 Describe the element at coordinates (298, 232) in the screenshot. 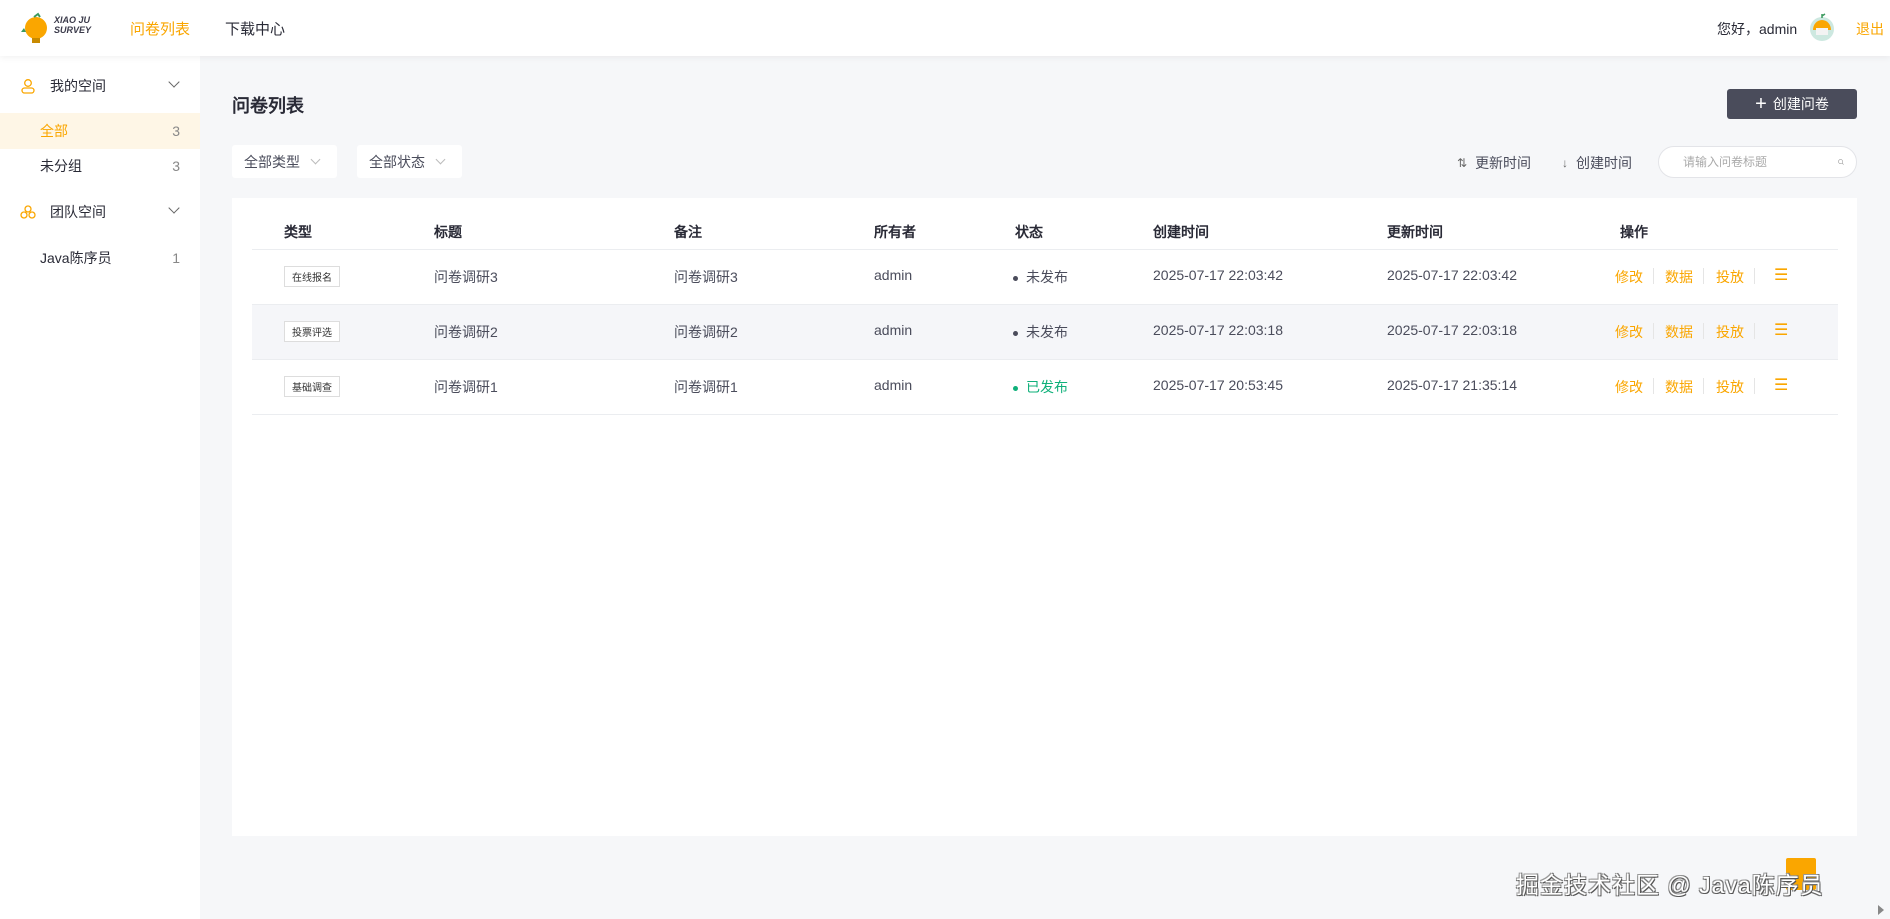

I see `column-header-type: 类型` at that location.